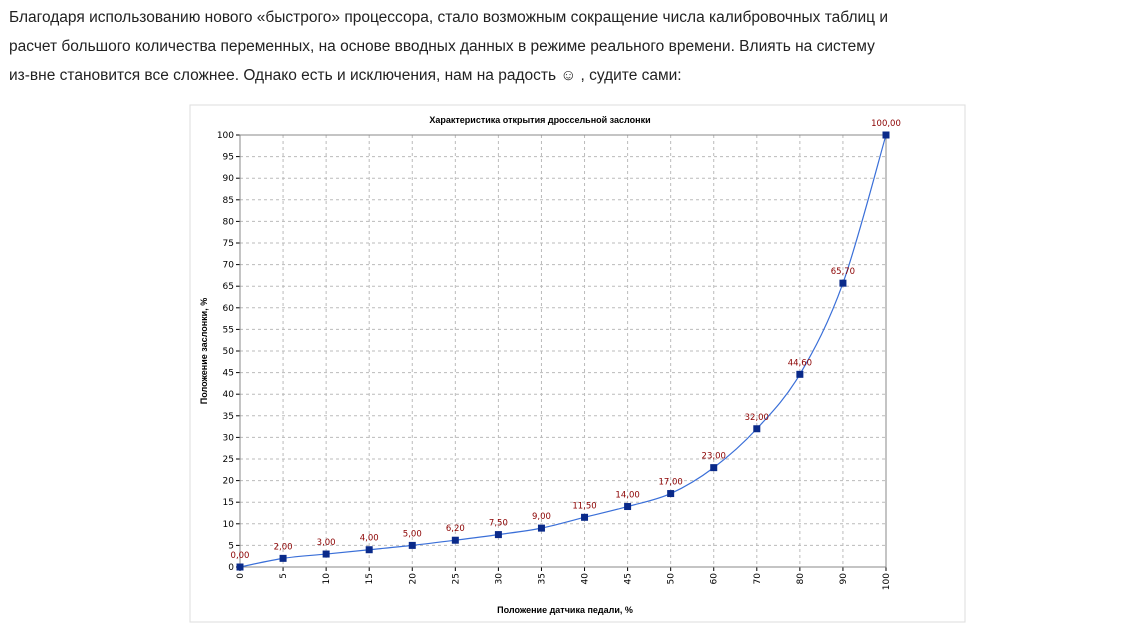 This screenshot has width=1123, height=623. Describe the element at coordinates (229, 309) in the screenshot. I see `y-tick-label: 60` at that location.